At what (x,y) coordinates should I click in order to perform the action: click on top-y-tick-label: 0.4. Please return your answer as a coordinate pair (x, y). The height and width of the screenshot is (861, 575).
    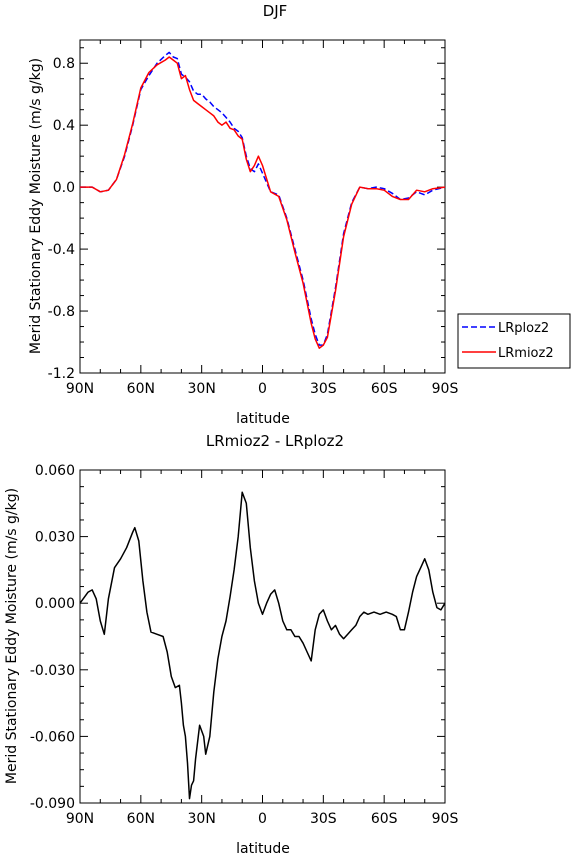
    Looking at the image, I should click on (64, 126).